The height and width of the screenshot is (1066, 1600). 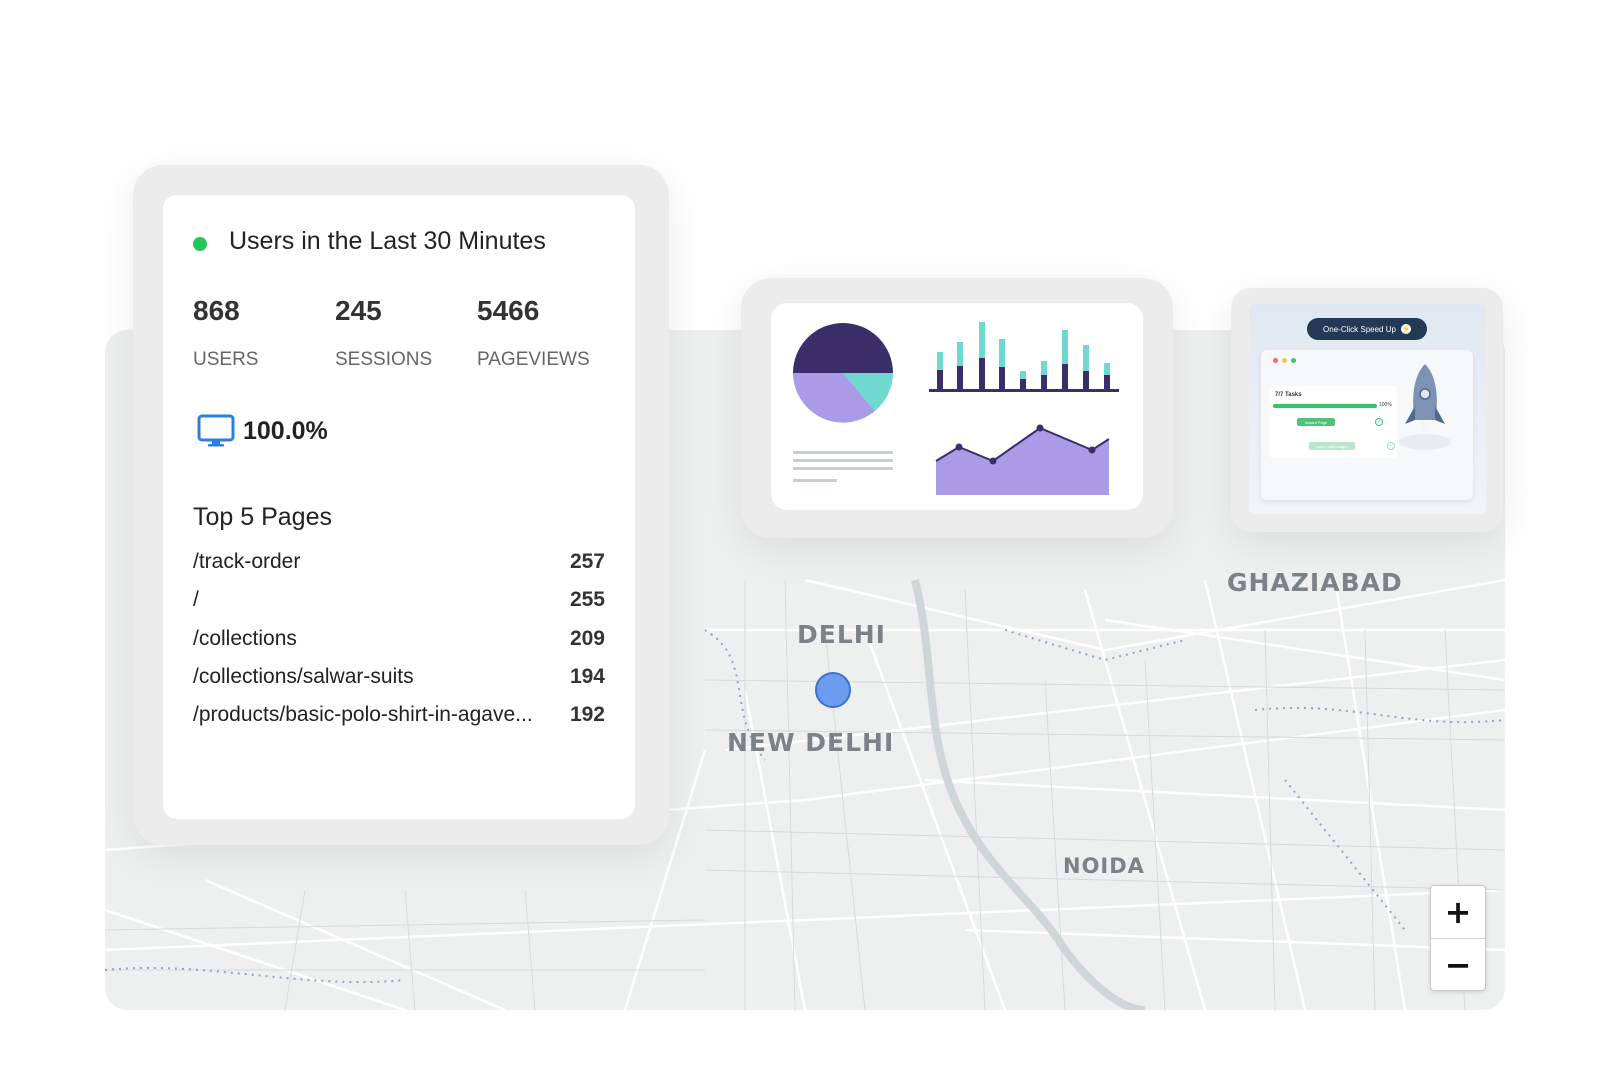 I want to click on list-item: /collections/salwar-suits 194, so click(x=399, y=677).